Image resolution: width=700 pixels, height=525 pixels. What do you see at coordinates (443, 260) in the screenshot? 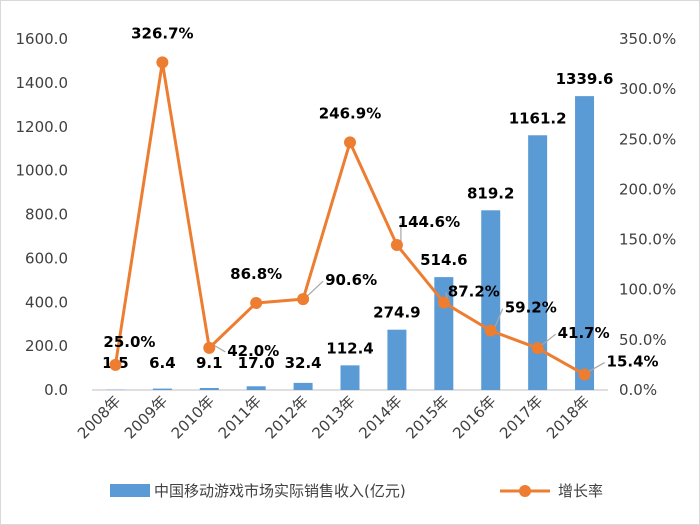
I see `bar-value-label: 514.6` at bounding box center [443, 260].